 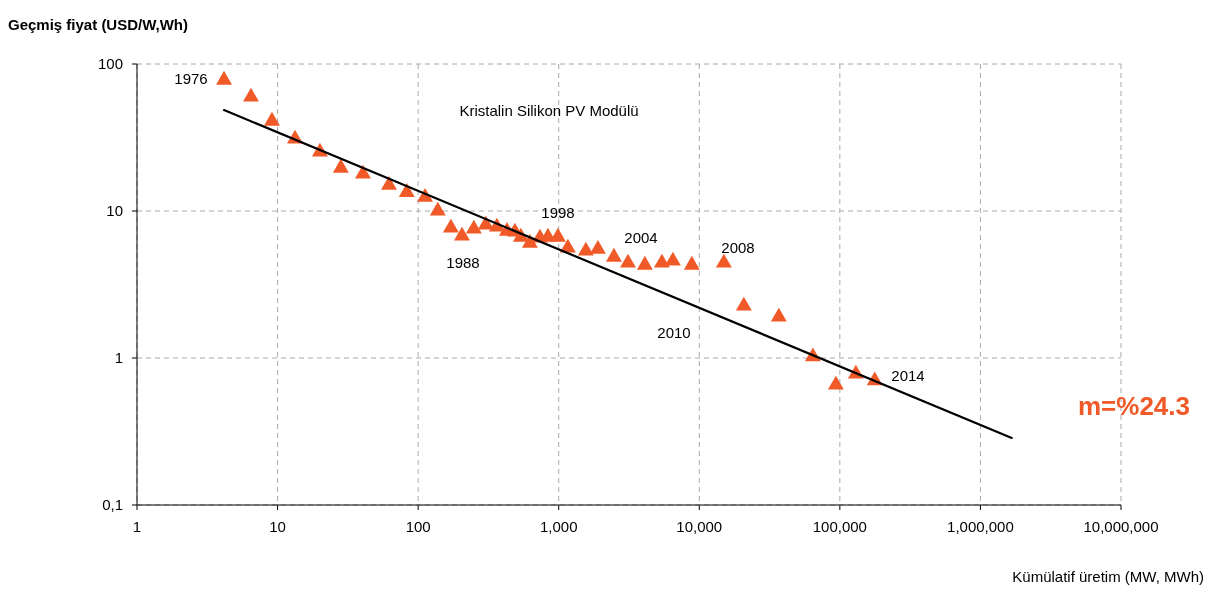 What do you see at coordinates (118, 357) in the screenshot?
I see `y-tick-label: 1` at bounding box center [118, 357].